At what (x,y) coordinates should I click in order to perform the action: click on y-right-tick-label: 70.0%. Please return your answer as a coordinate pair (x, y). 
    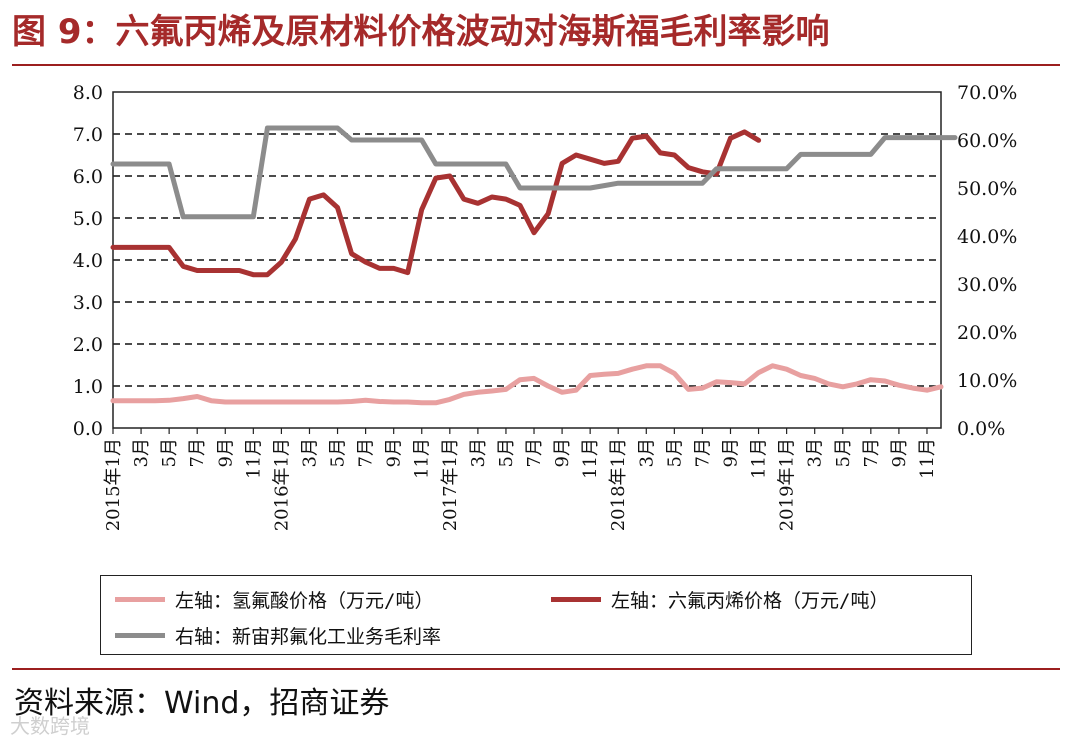
    Looking at the image, I should click on (987, 93).